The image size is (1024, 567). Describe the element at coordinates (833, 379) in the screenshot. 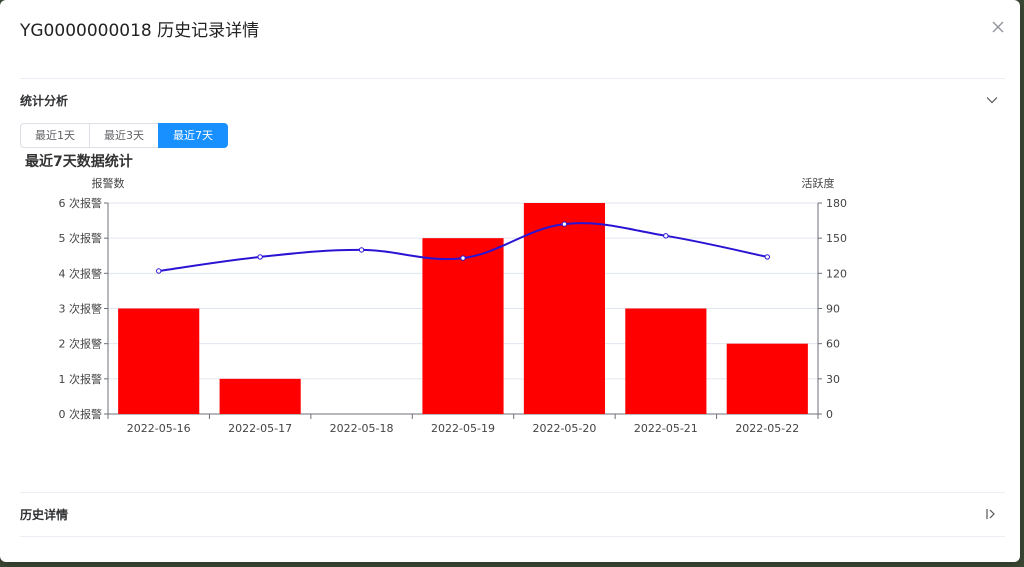

I see `y-right-tick-label: 30` at that location.